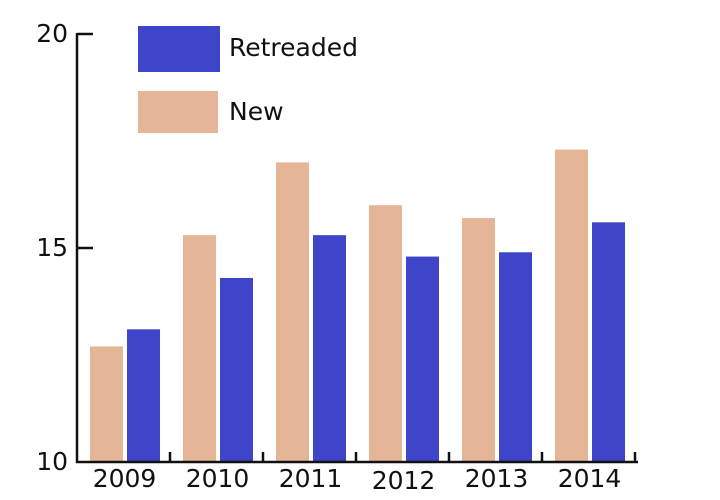 The image size is (720, 500). Describe the element at coordinates (178, 112) in the screenshot. I see `legend-swatch-new` at that location.